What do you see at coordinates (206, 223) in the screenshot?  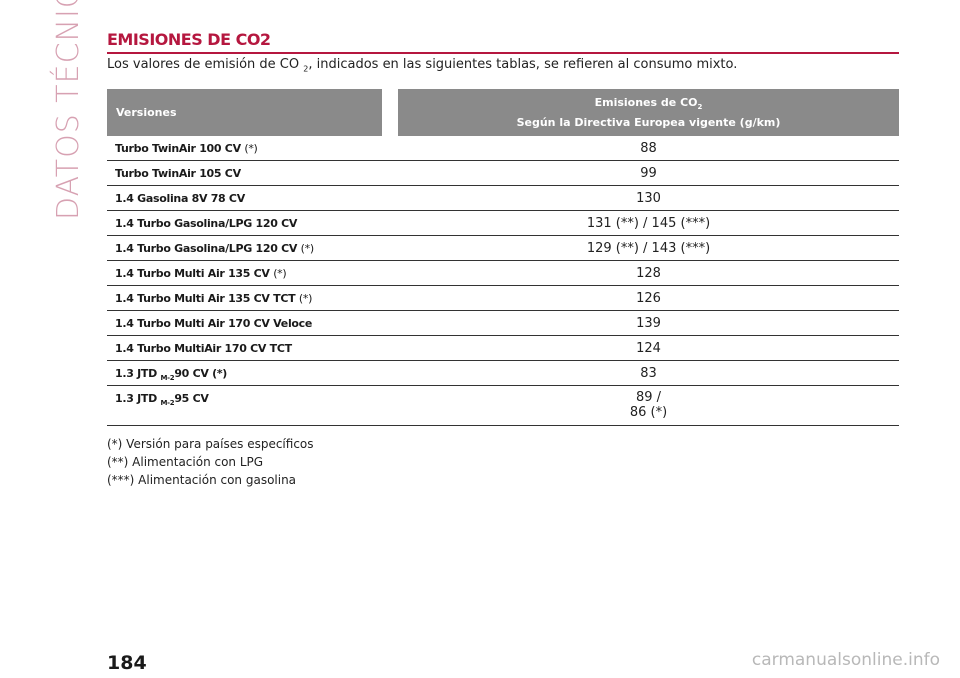 I see `version-name: 1.4 Turbo Gasolina/LPG 120 CV` at bounding box center [206, 223].